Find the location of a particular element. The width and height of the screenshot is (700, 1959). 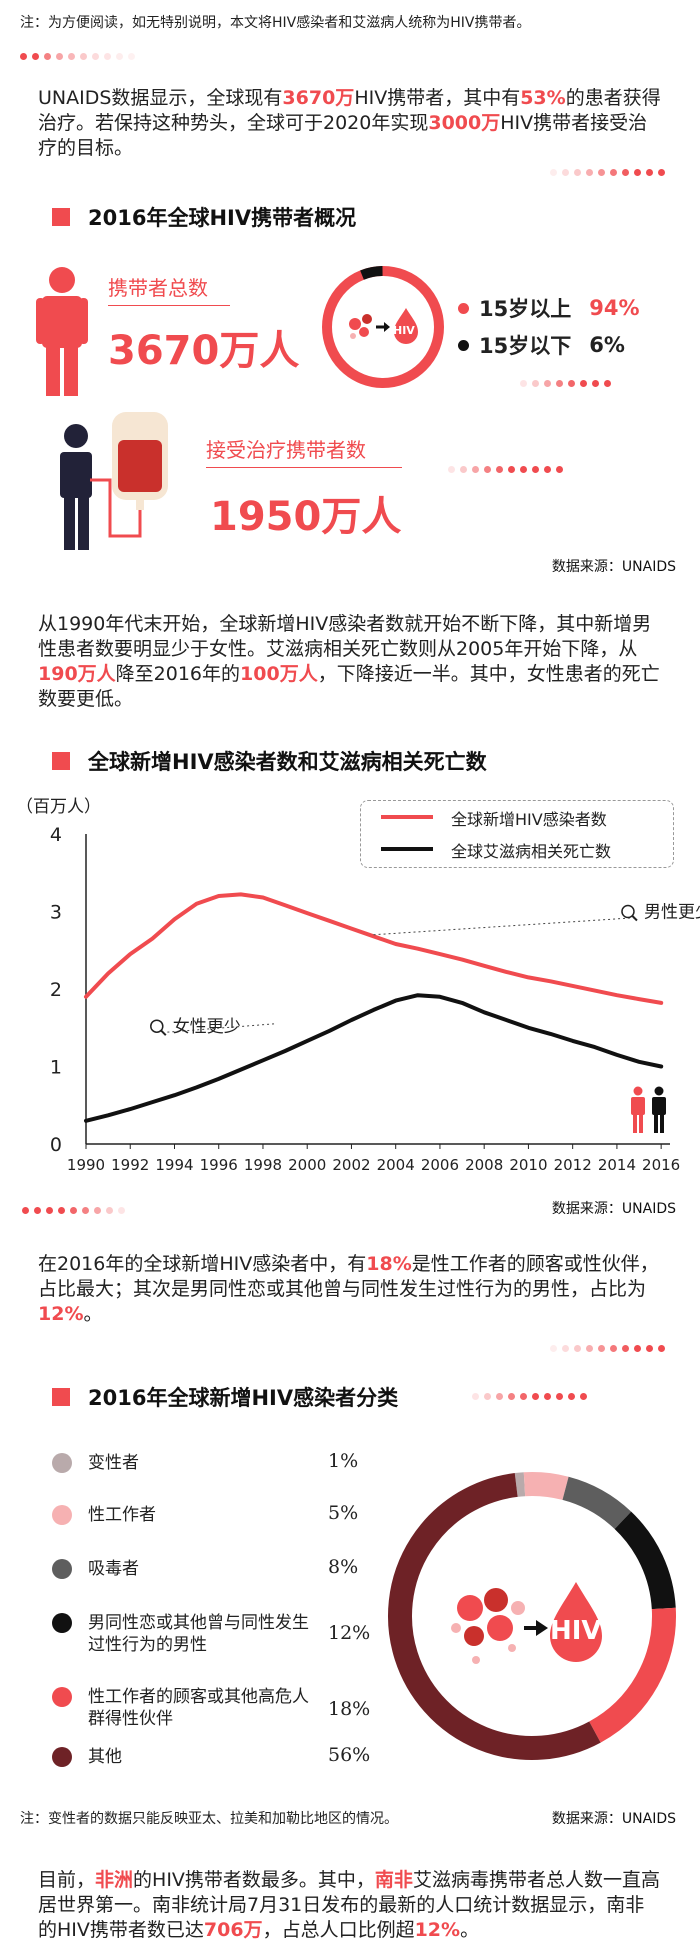

category-row: 性工作者的顾客或其他高危人群得性伙伴 is located at coordinates (182, 1708).